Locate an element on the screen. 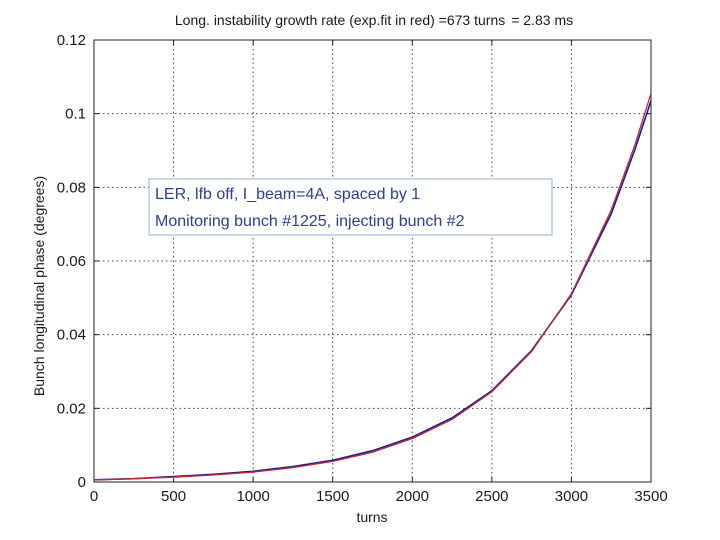 The image size is (720, 540). chart-title-suffix: = 2.83 ms is located at coordinates (542, 20).